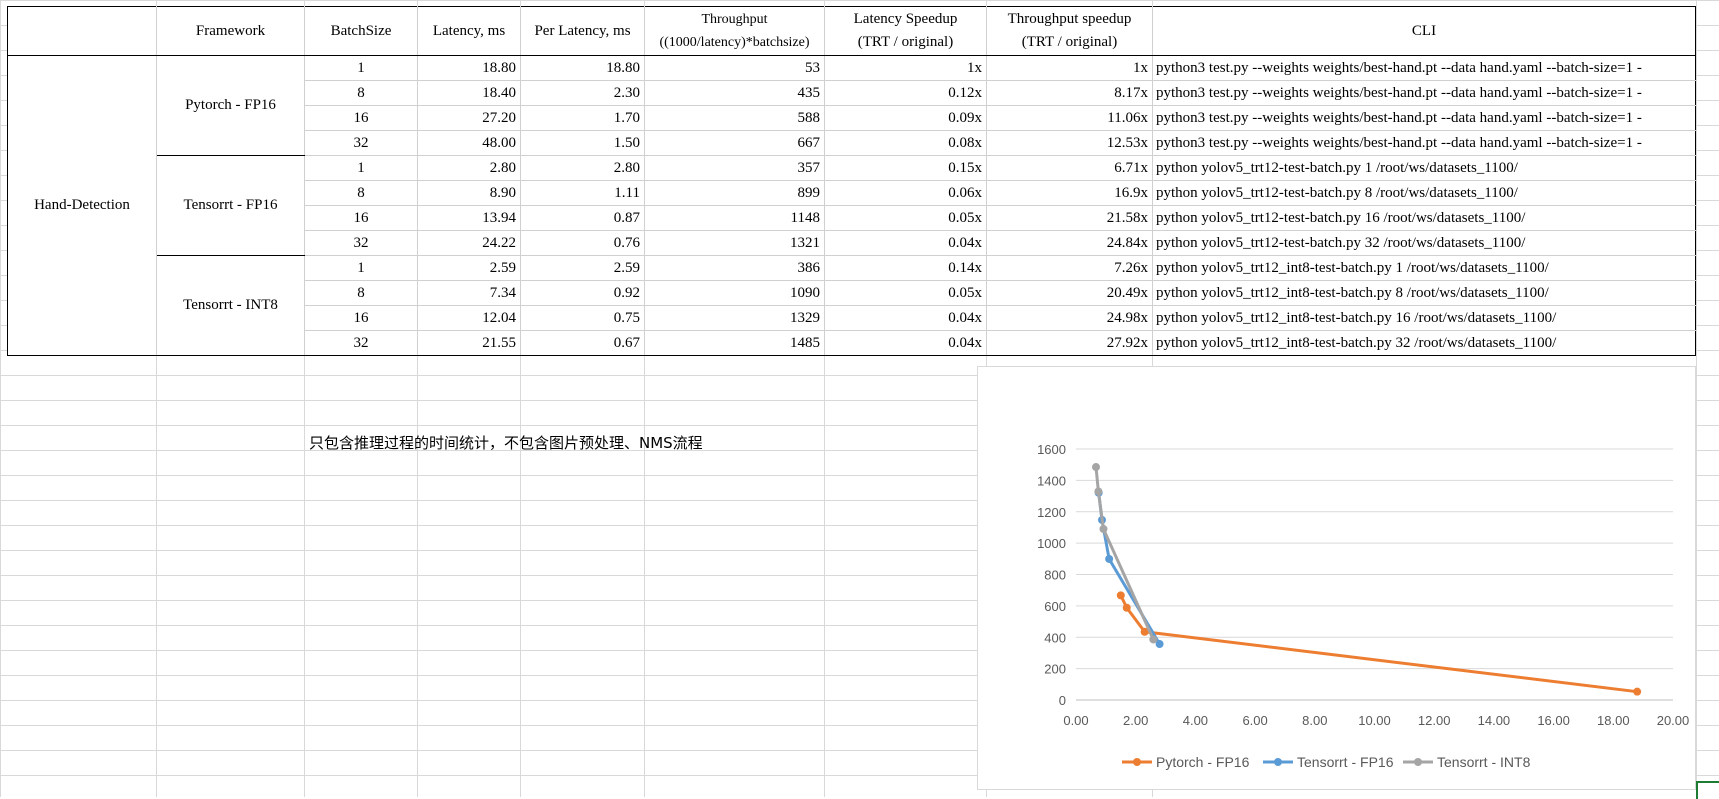  What do you see at coordinates (734, 93) in the screenshot?
I see `throughput-cell: 435` at bounding box center [734, 93].